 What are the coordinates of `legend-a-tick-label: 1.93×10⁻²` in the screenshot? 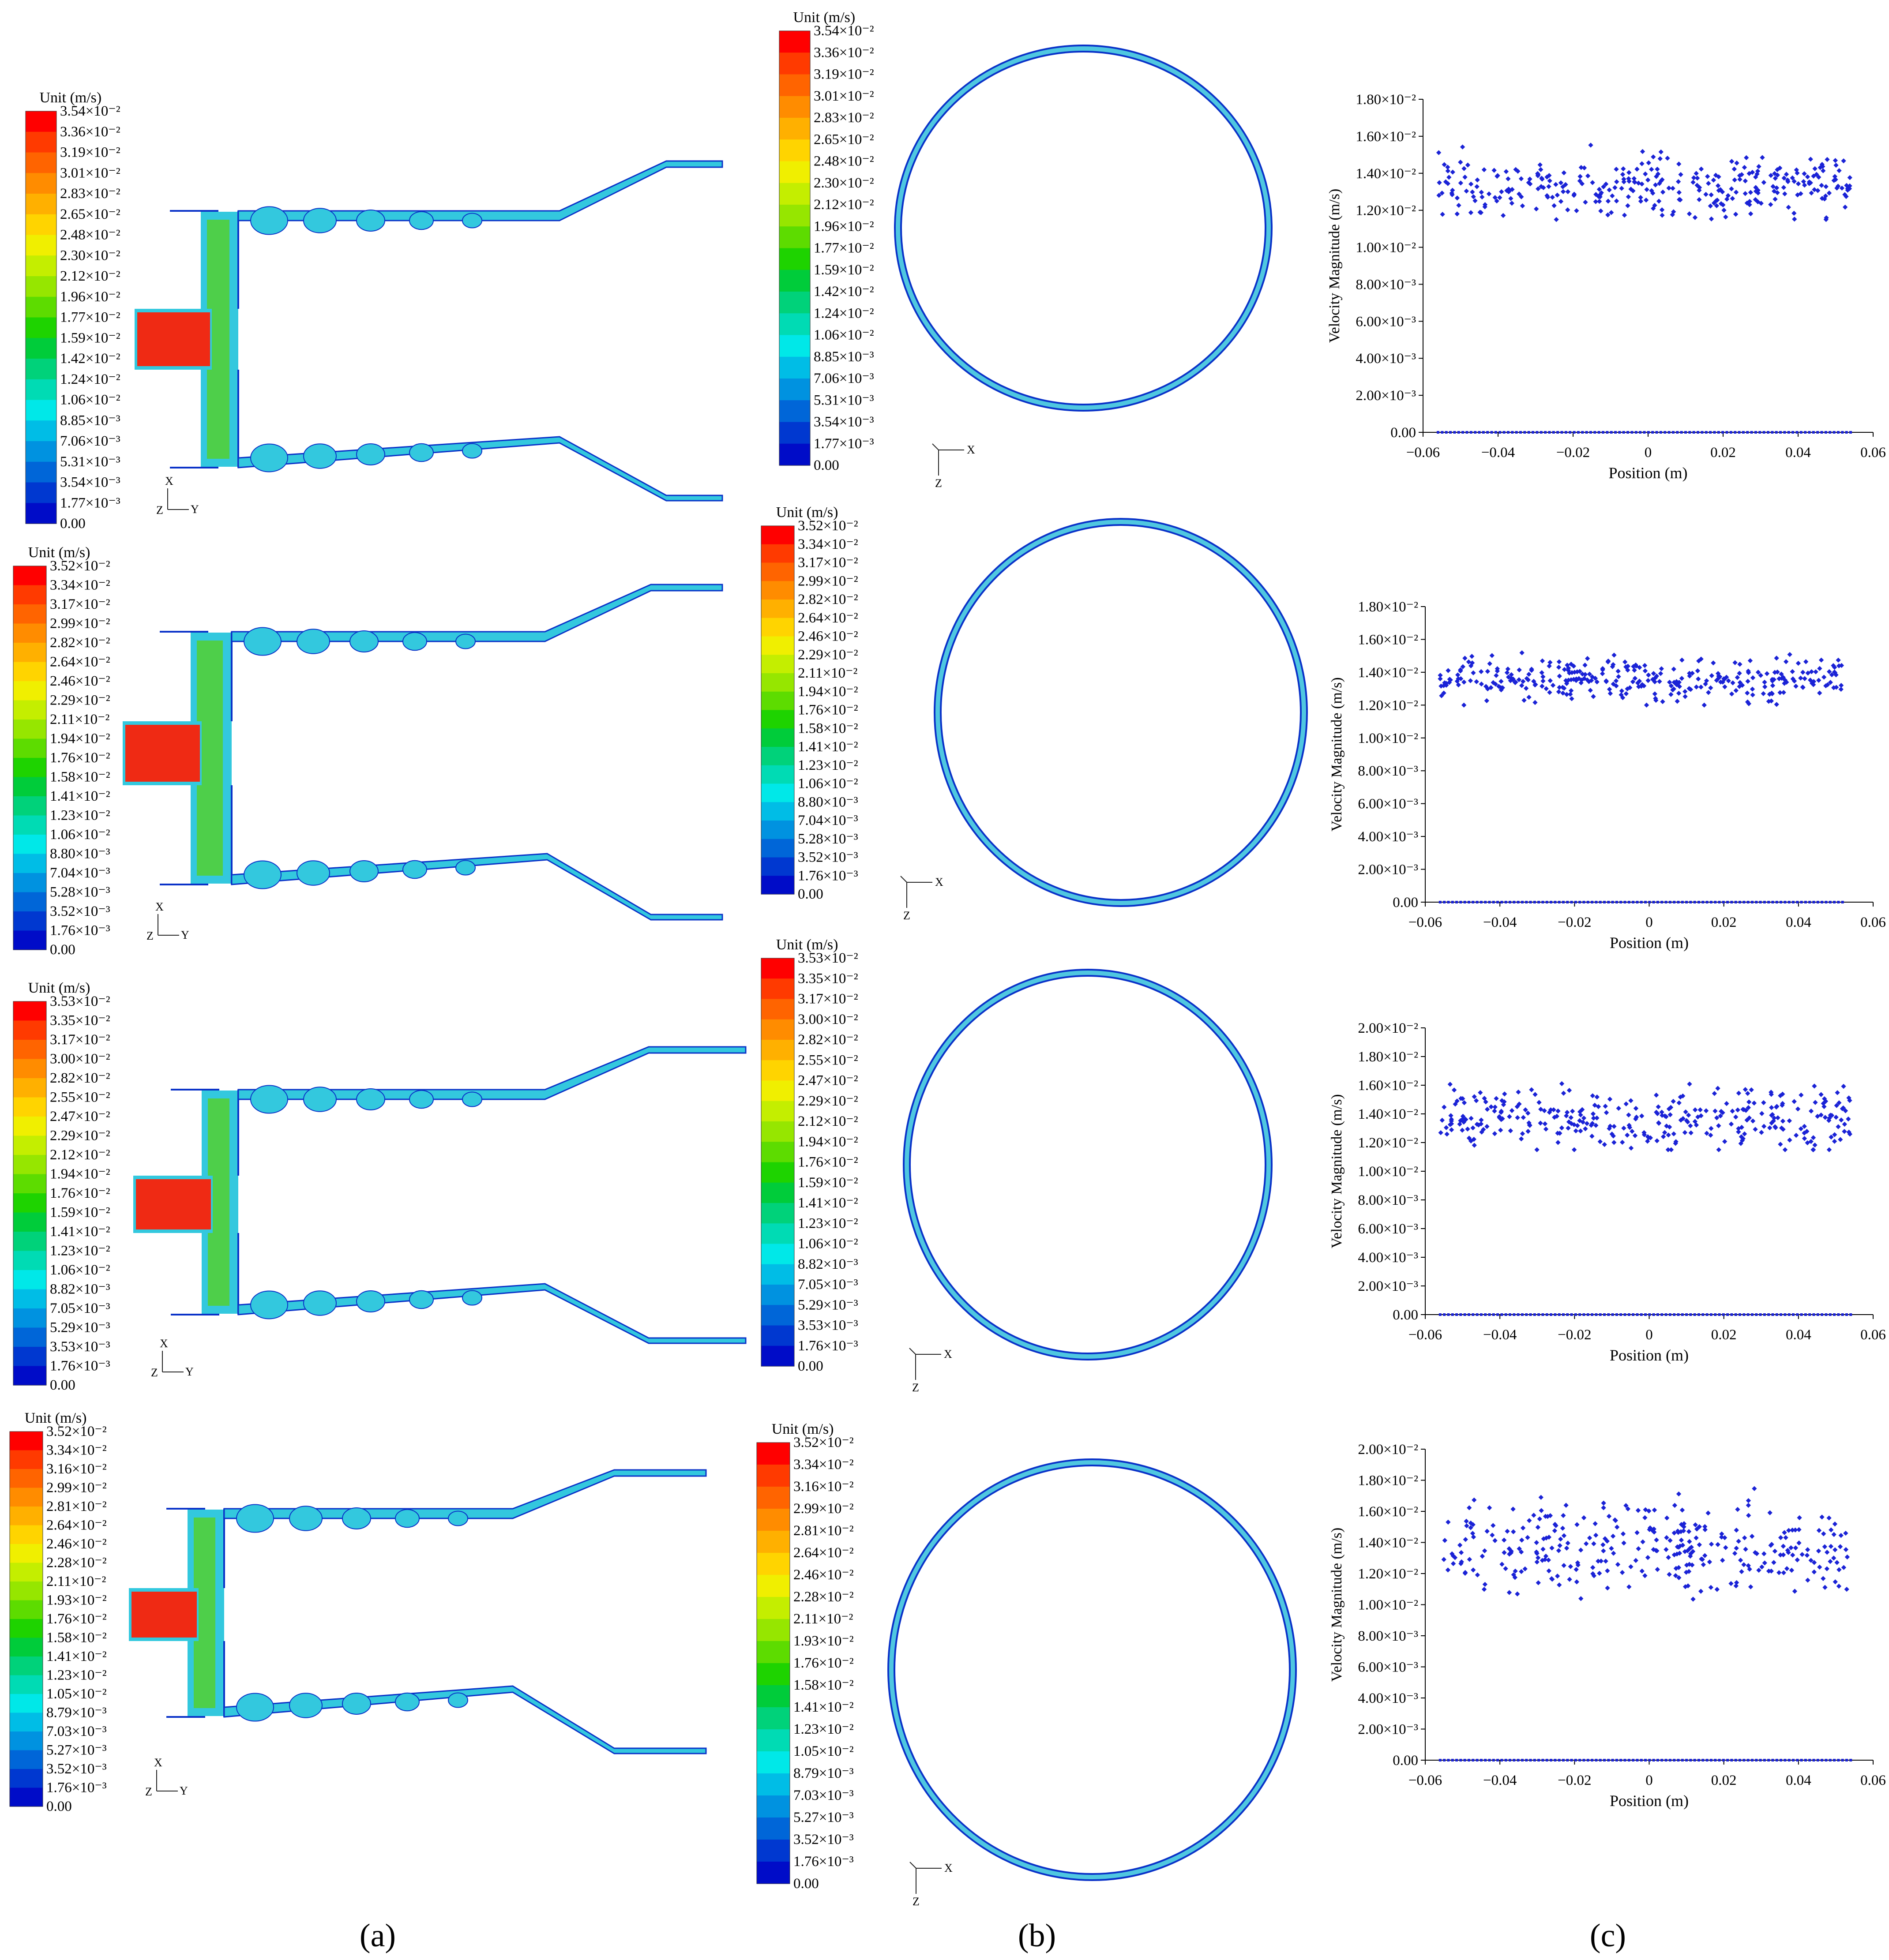 It's located at (76, 1600).